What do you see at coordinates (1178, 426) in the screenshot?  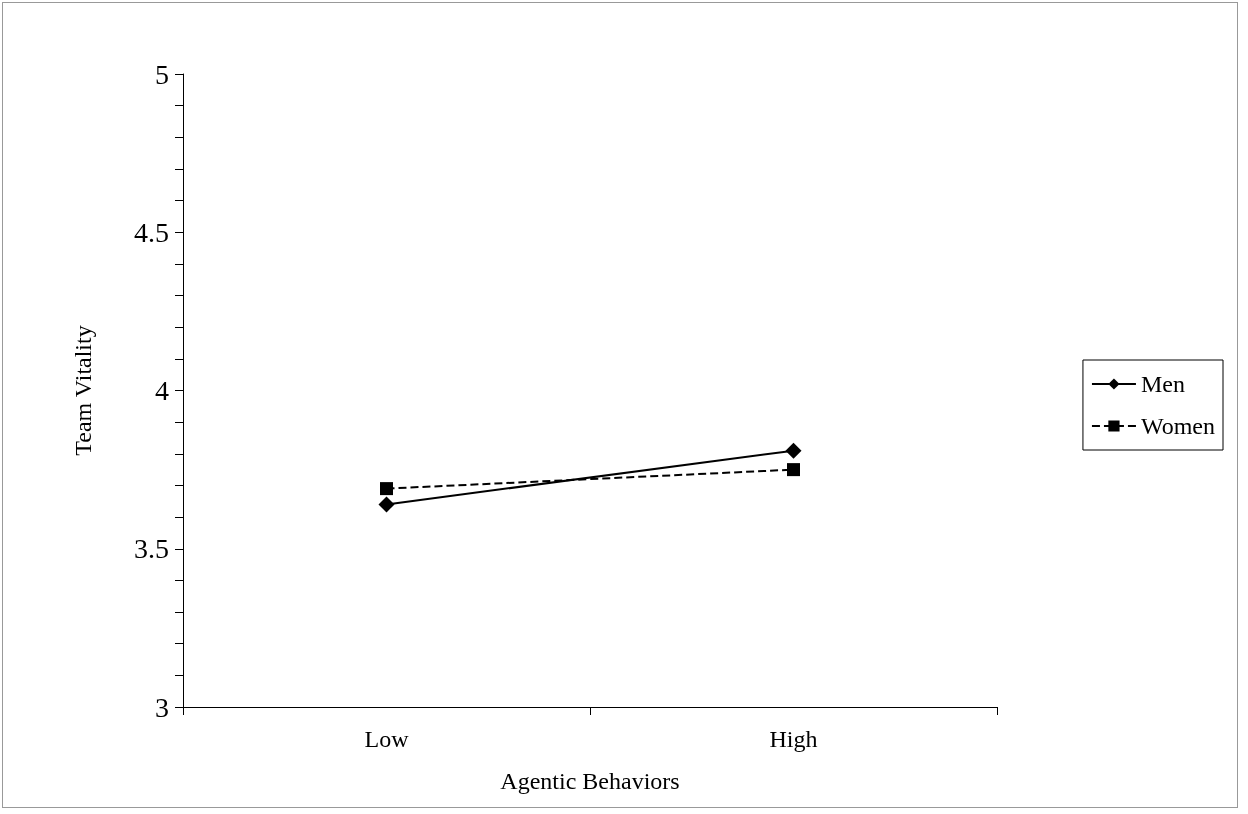 I see `legend-label: Women` at bounding box center [1178, 426].